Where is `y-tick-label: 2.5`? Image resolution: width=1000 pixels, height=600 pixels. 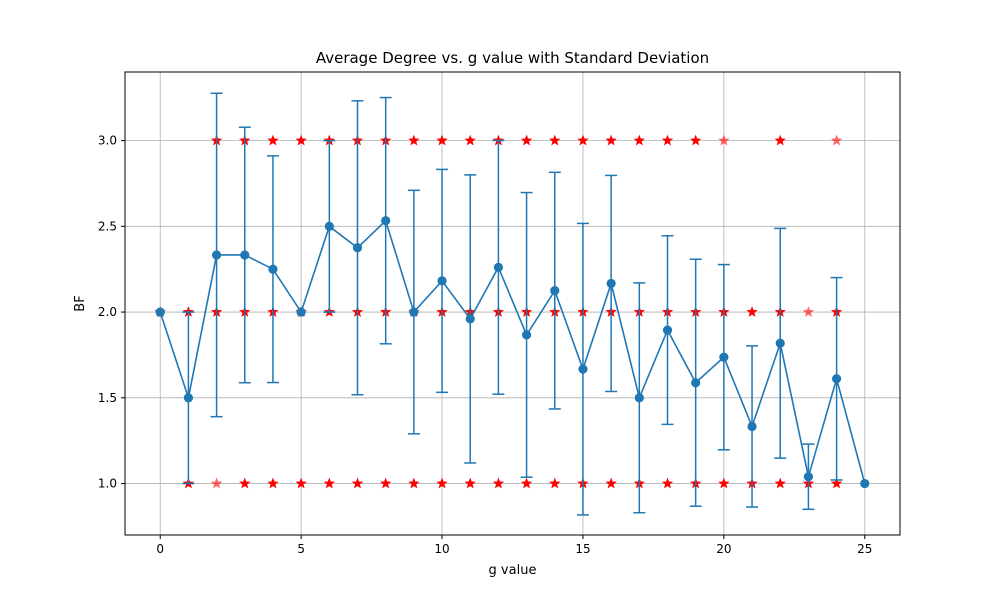
y-tick-label: 2.5 is located at coordinates (107, 226).